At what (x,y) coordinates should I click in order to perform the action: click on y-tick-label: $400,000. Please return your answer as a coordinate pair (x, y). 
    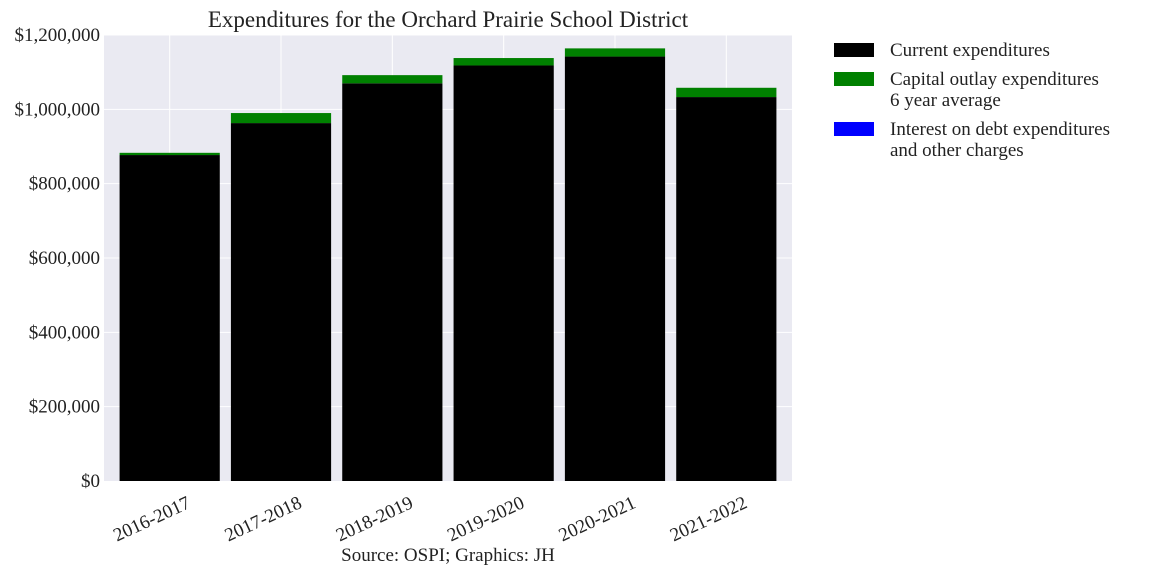
    Looking at the image, I should click on (64, 332).